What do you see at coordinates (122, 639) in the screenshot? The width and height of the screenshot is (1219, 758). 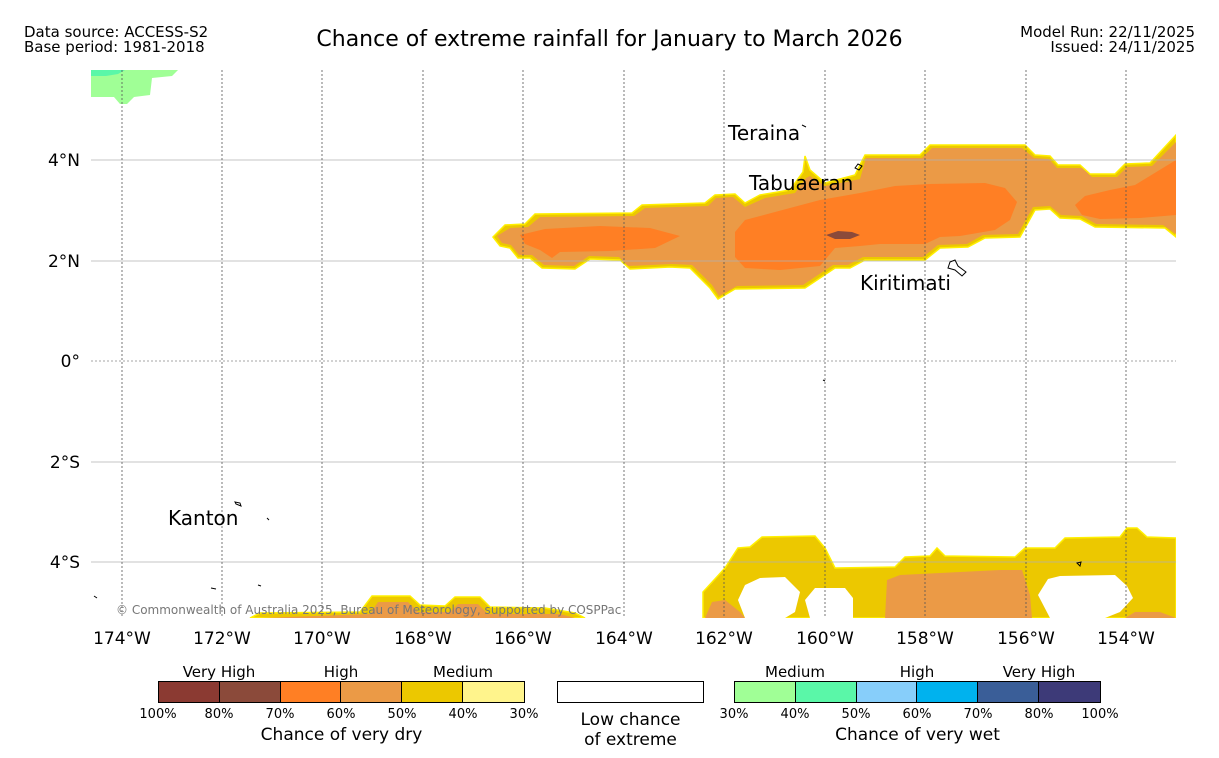 I see `lon-label: 174°W` at bounding box center [122, 639].